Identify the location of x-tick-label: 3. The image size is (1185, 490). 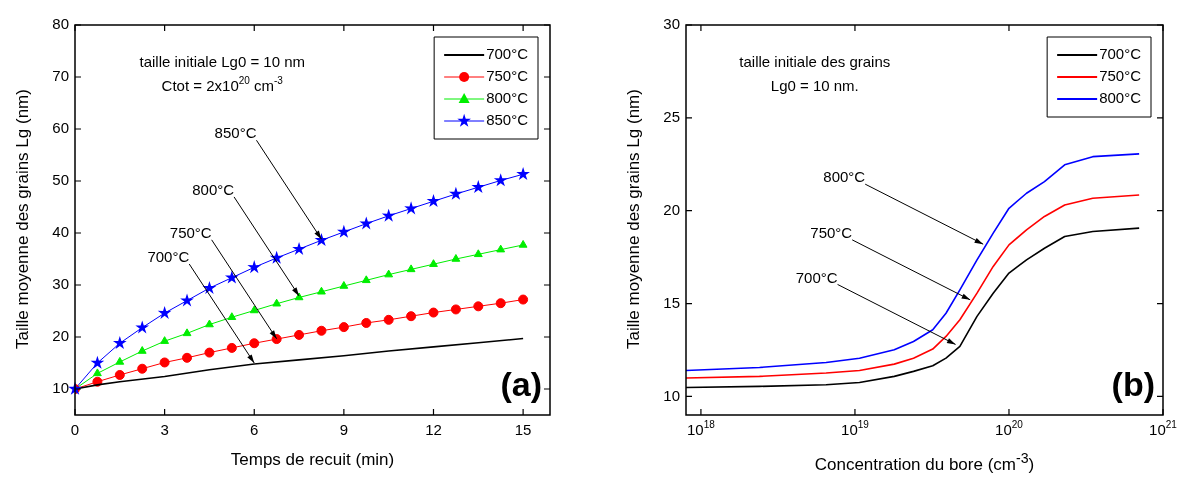
(164, 430).